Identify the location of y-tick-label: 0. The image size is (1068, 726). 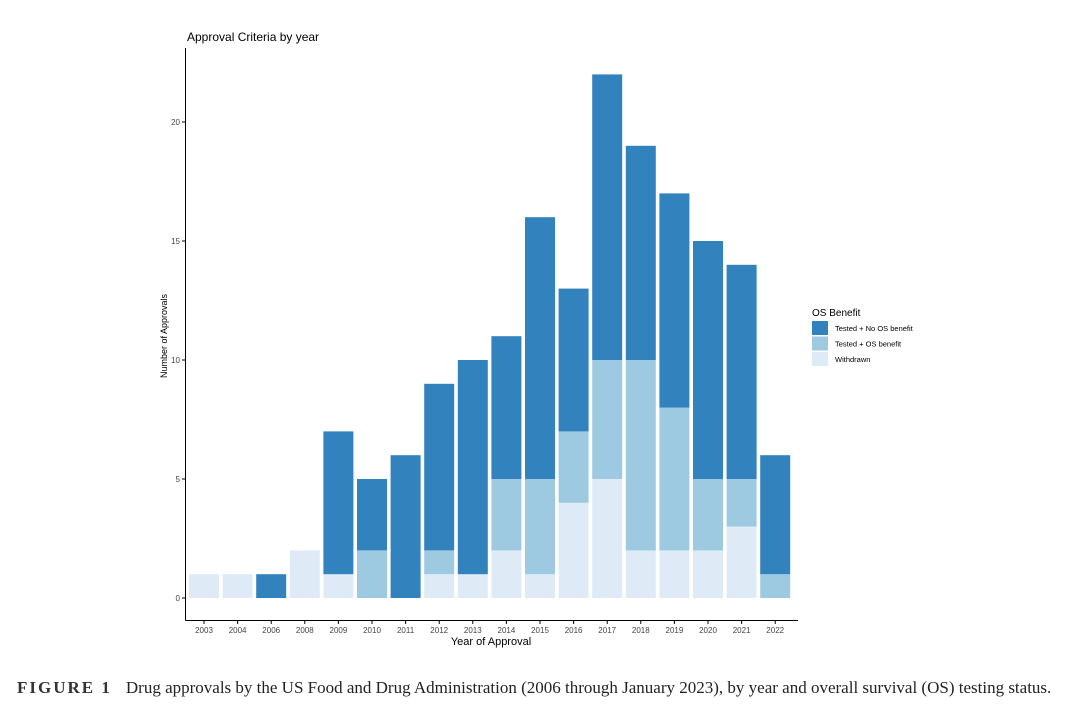
(178, 598).